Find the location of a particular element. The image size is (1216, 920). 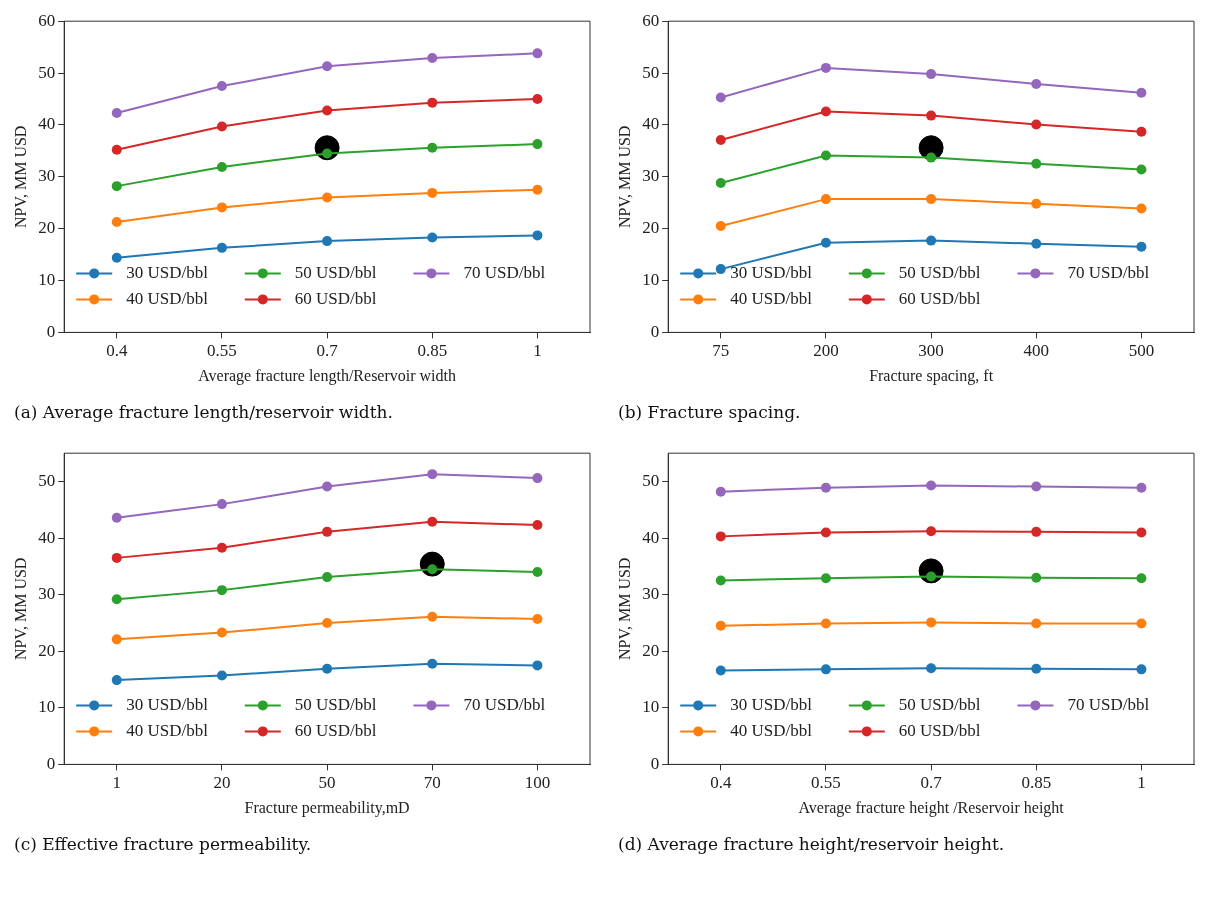

x-tick-label: 0.4 is located at coordinates (117, 351).